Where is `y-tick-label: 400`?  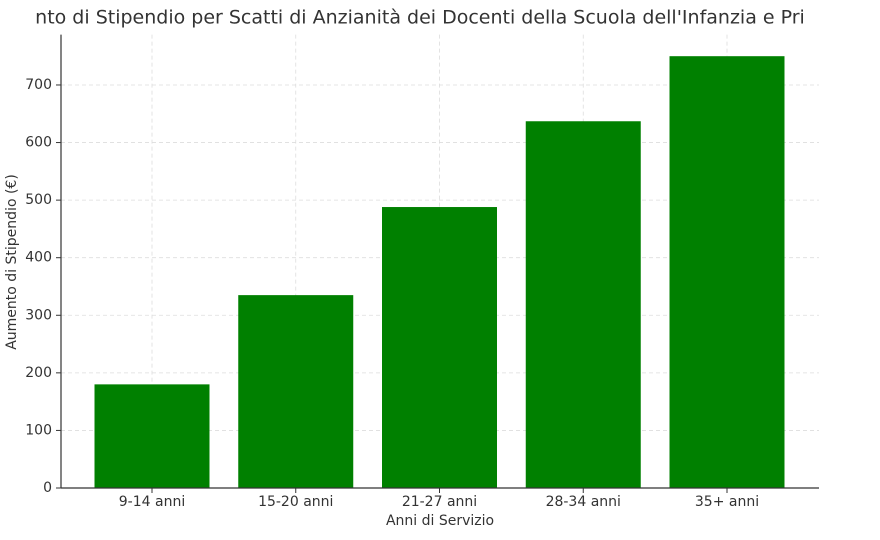
y-tick-label: 400 is located at coordinates (38, 258).